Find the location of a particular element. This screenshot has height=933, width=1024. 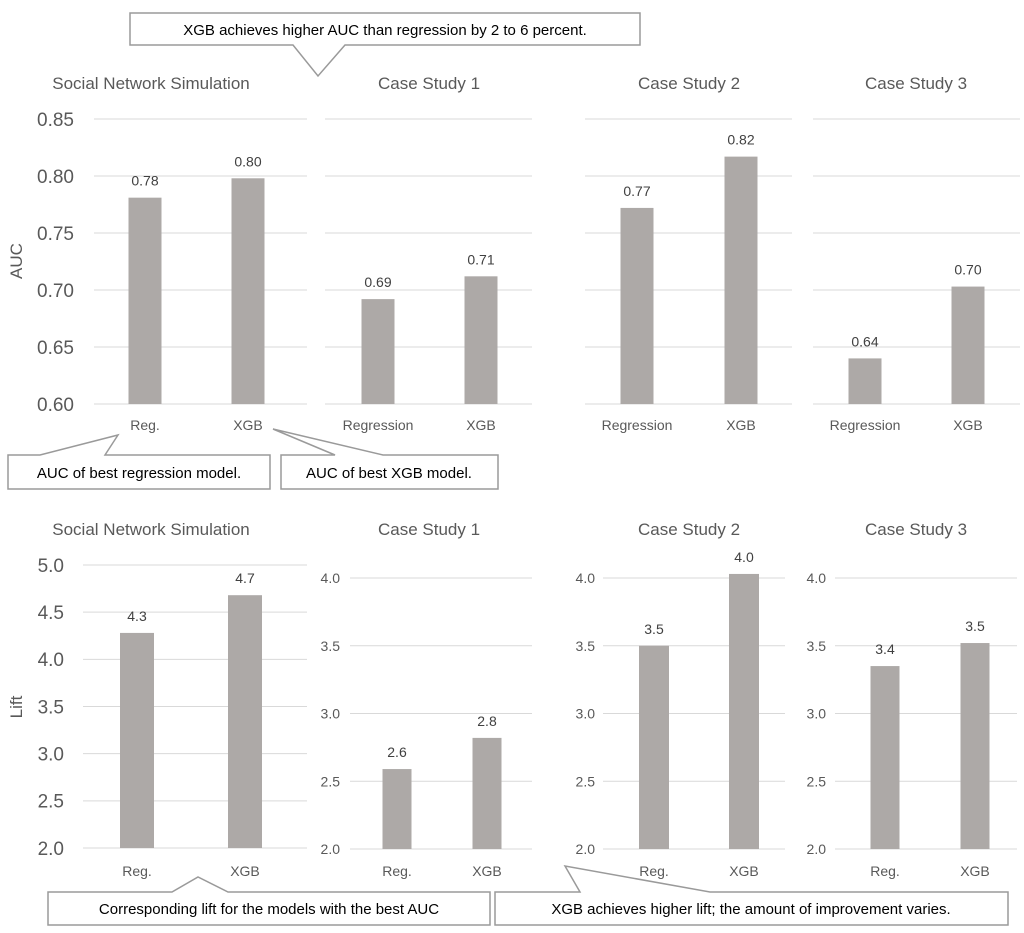

data-label: 0.70 is located at coordinates (967, 270).